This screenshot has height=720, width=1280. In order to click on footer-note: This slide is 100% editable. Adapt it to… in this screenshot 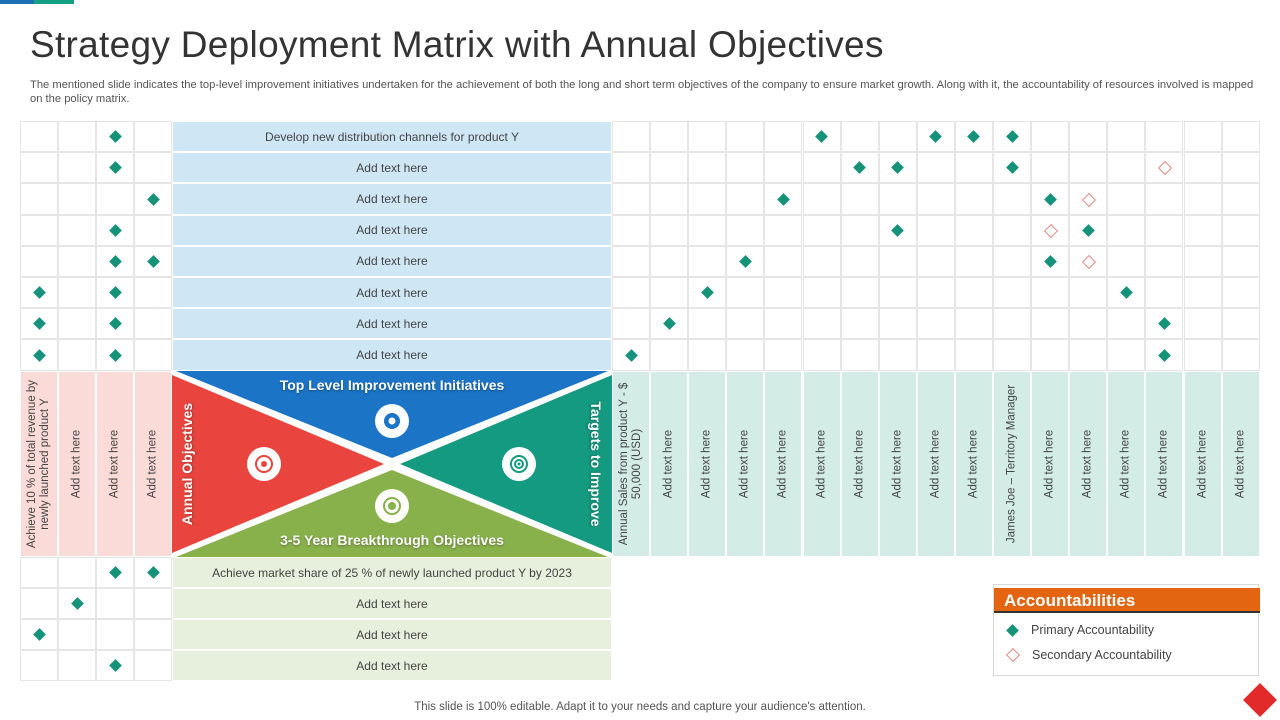, I will do `click(640, 707)`.